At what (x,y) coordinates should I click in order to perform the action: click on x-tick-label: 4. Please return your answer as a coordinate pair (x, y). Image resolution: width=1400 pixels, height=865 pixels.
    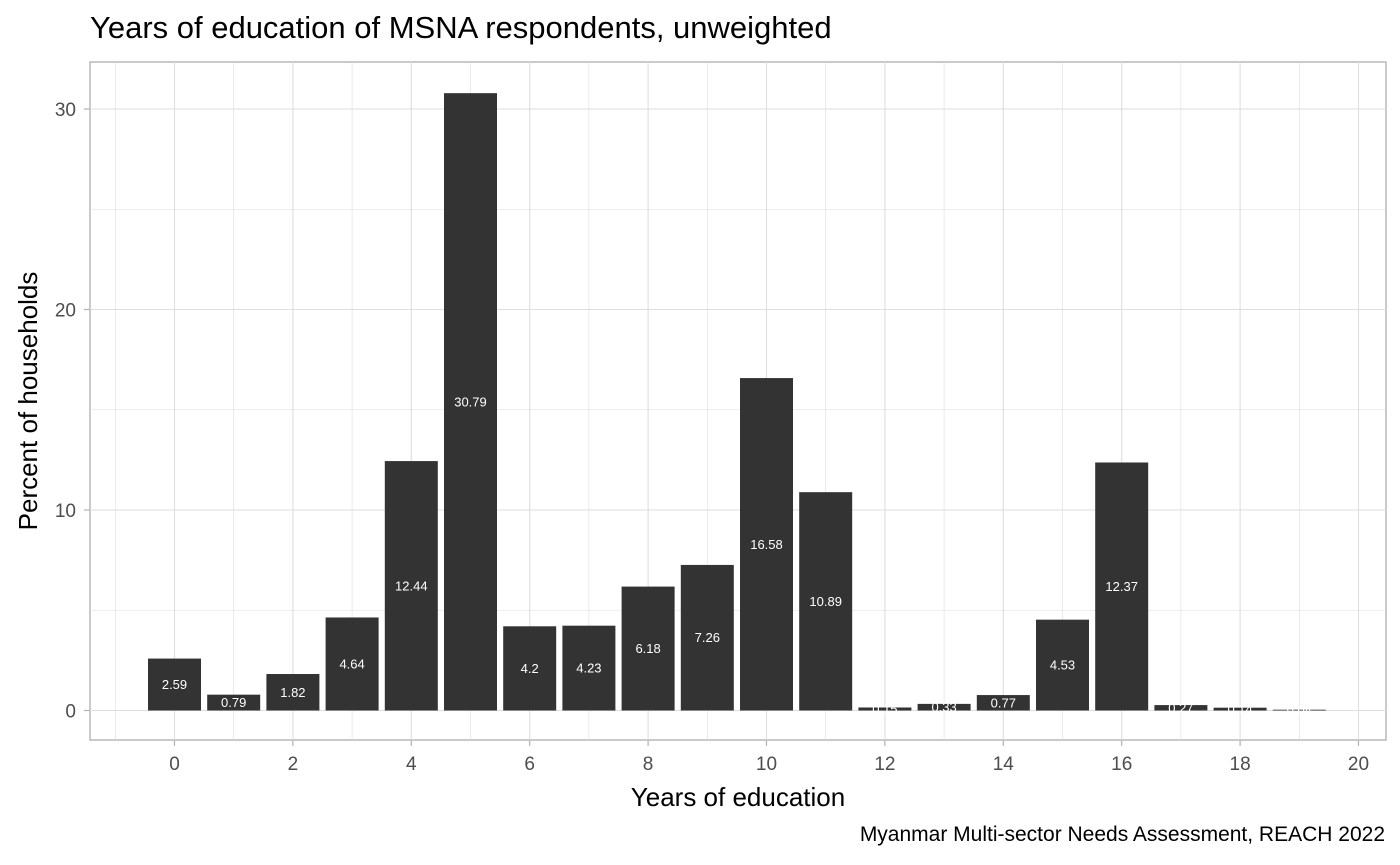
    Looking at the image, I should click on (411, 764).